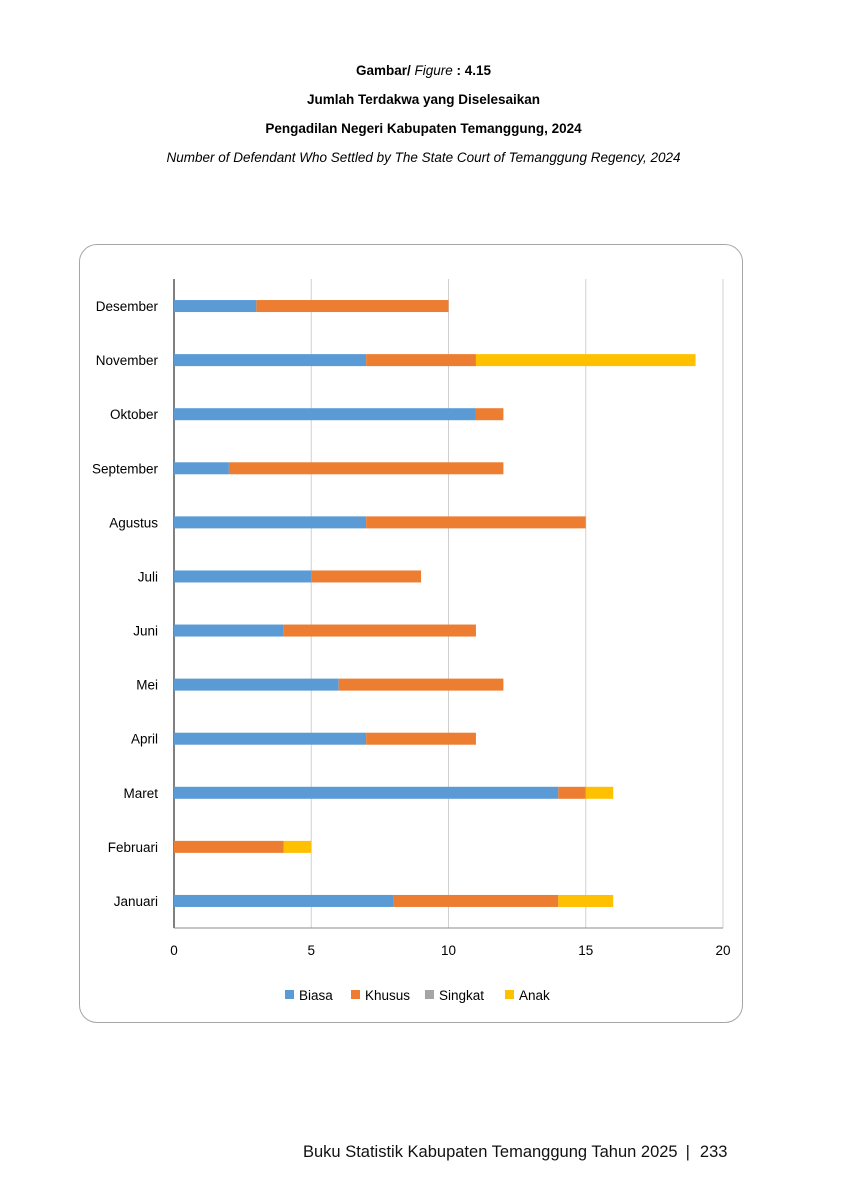 The height and width of the screenshot is (1200, 847). Describe the element at coordinates (140, 793) in the screenshot. I see `y-category-label: Maret` at that location.